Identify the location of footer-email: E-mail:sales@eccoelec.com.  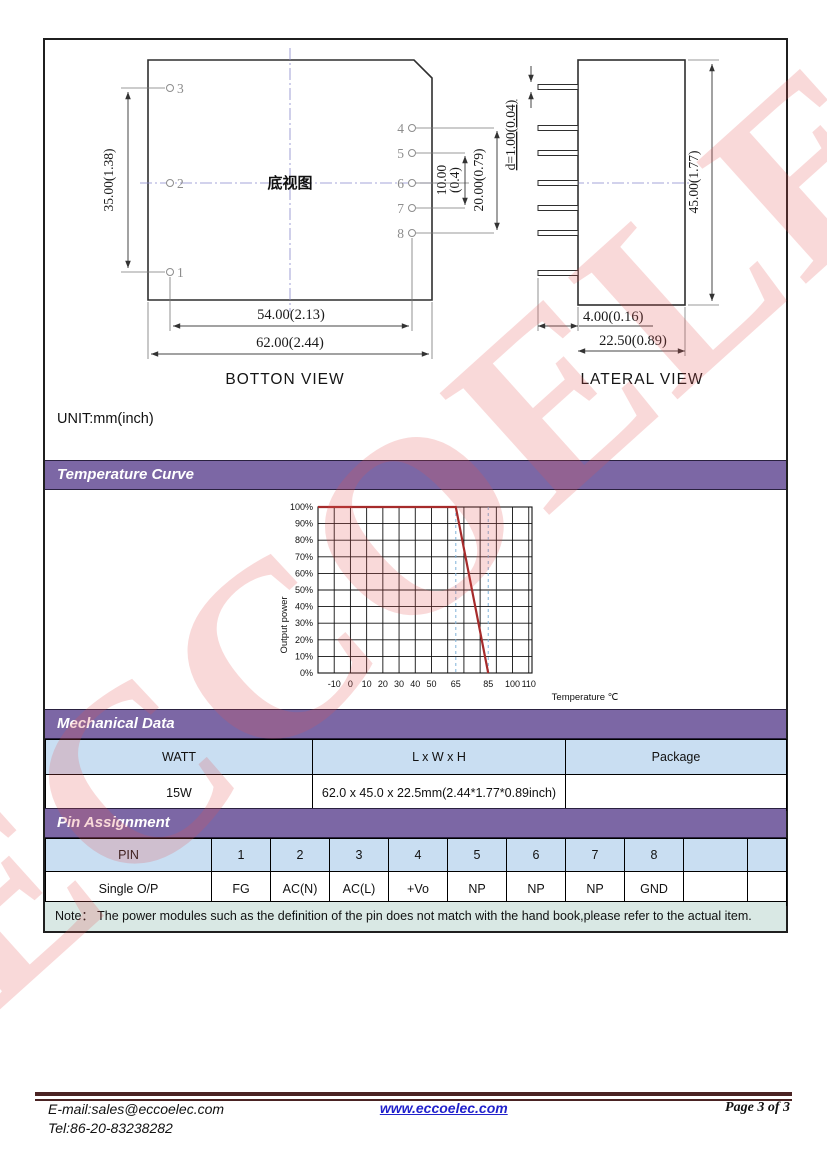
(136, 1109).